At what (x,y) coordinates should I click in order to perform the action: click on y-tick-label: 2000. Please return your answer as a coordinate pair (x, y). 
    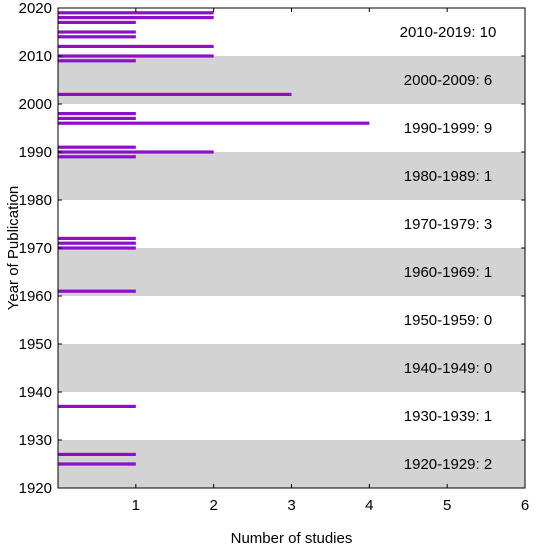
    Looking at the image, I should click on (35, 104).